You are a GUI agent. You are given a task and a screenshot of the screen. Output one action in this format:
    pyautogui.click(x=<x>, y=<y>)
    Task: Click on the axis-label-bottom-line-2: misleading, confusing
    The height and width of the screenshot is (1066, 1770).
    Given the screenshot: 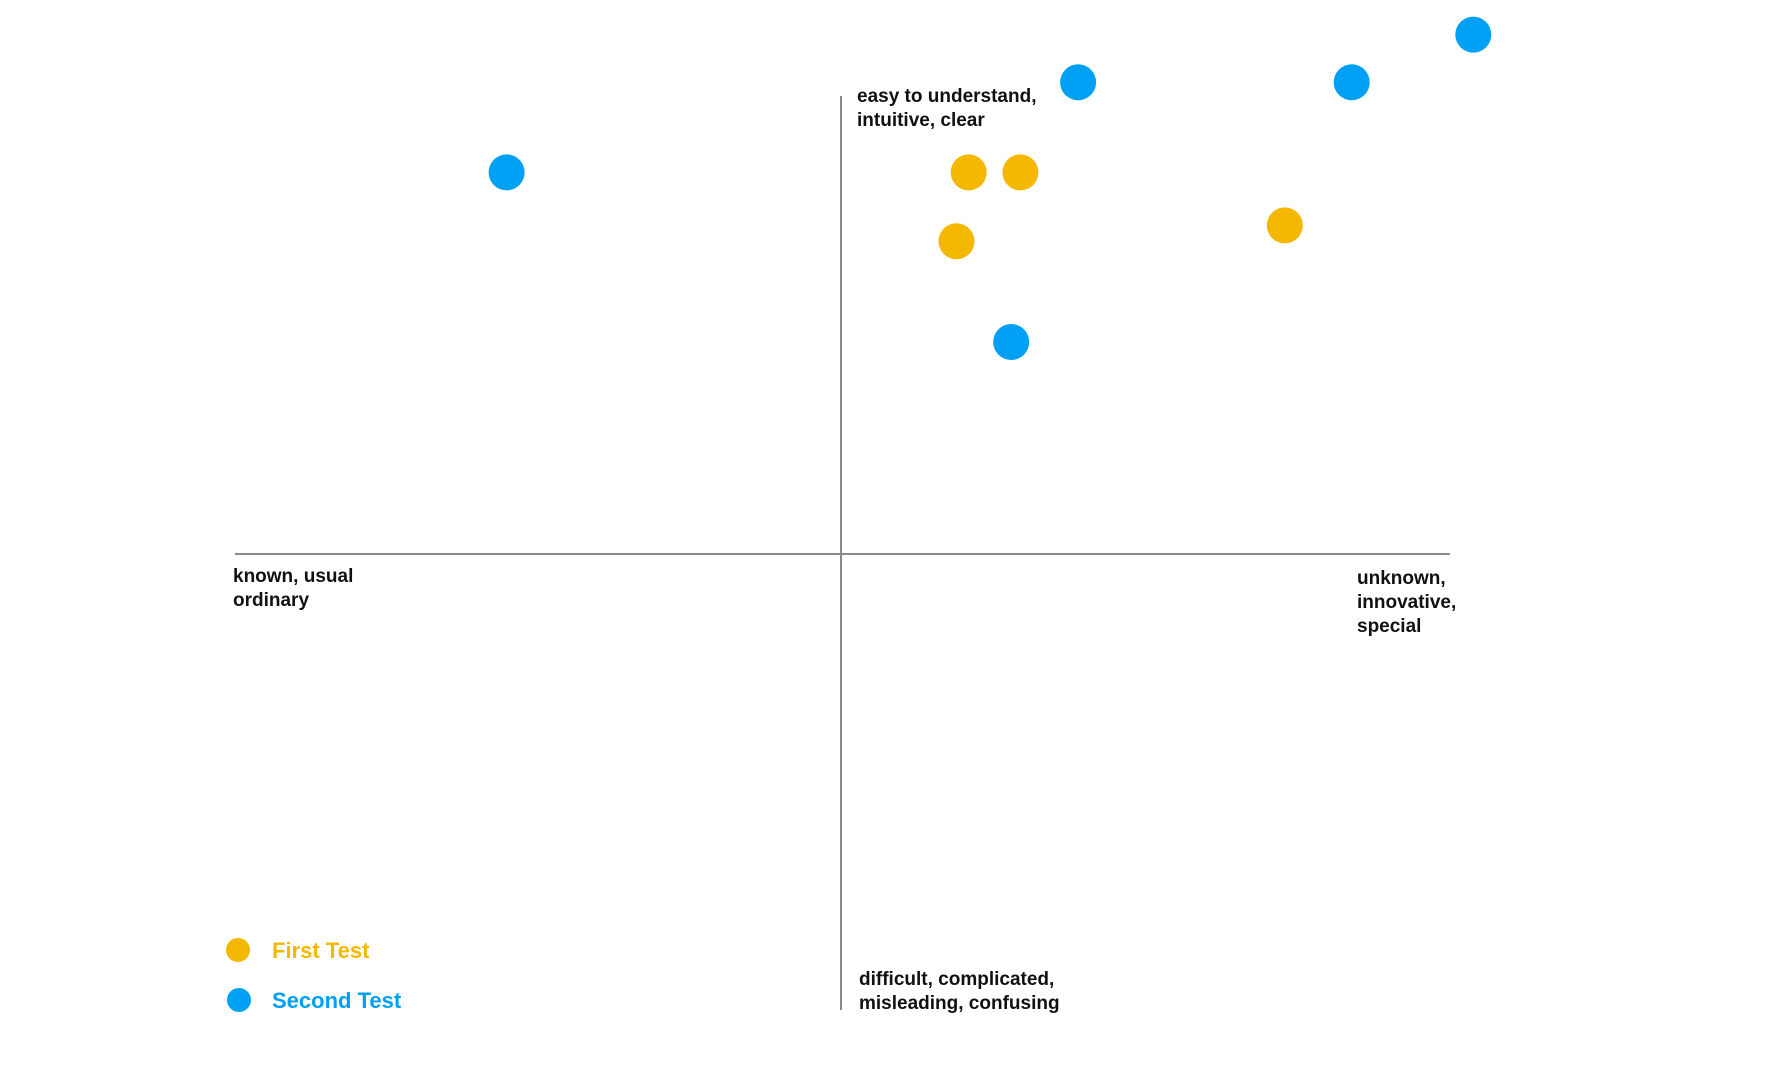 What is the action you would take?
    pyautogui.click(x=959, y=1003)
    